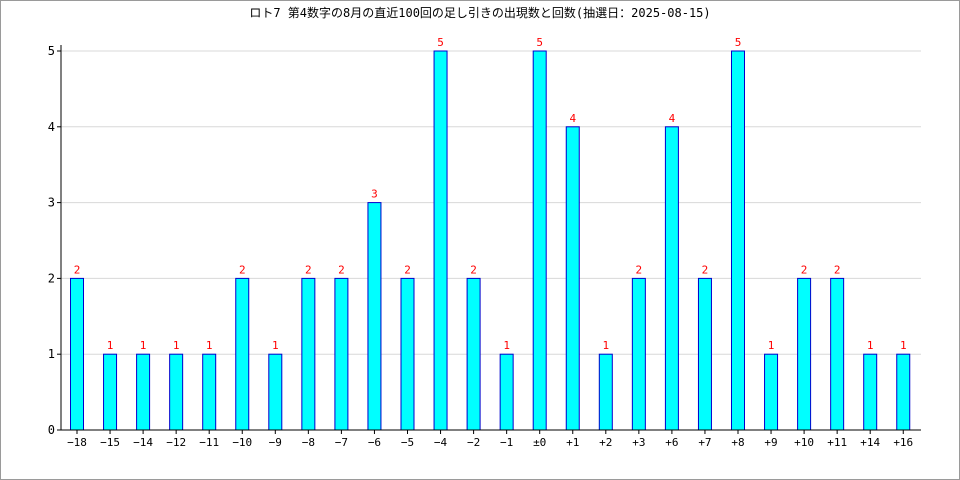 Image resolution: width=960 pixels, height=480 pixels. What do you see at coordinates (209, 442) in the screenshot?
I see `x-tick-label: −11` at bounding box center [209, 442].